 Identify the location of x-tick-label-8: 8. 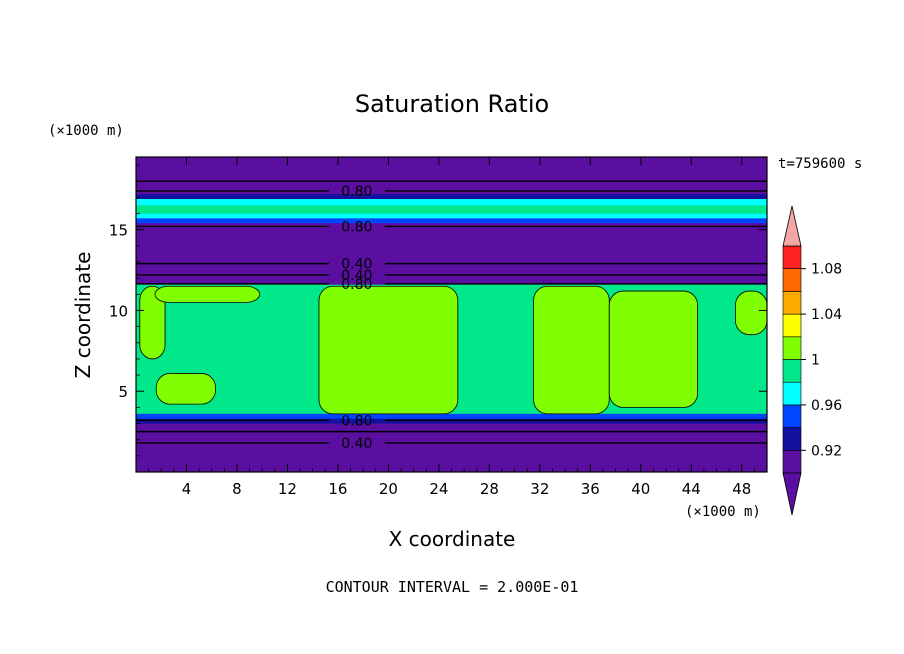
(237, 489).